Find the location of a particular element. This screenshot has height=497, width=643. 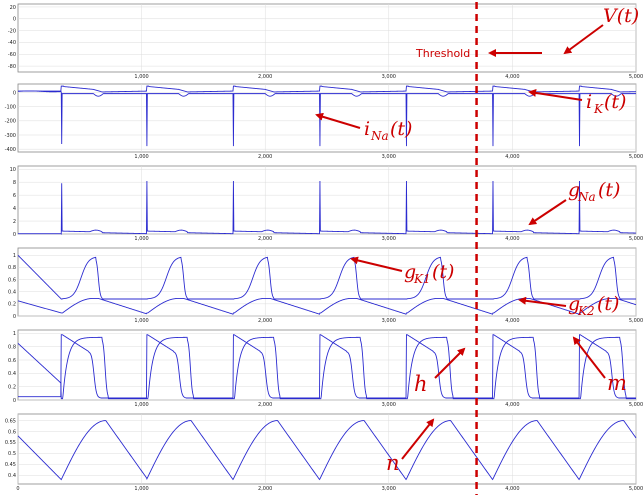

y-tick-label: 0.55 is located at coordinates (10, 443).